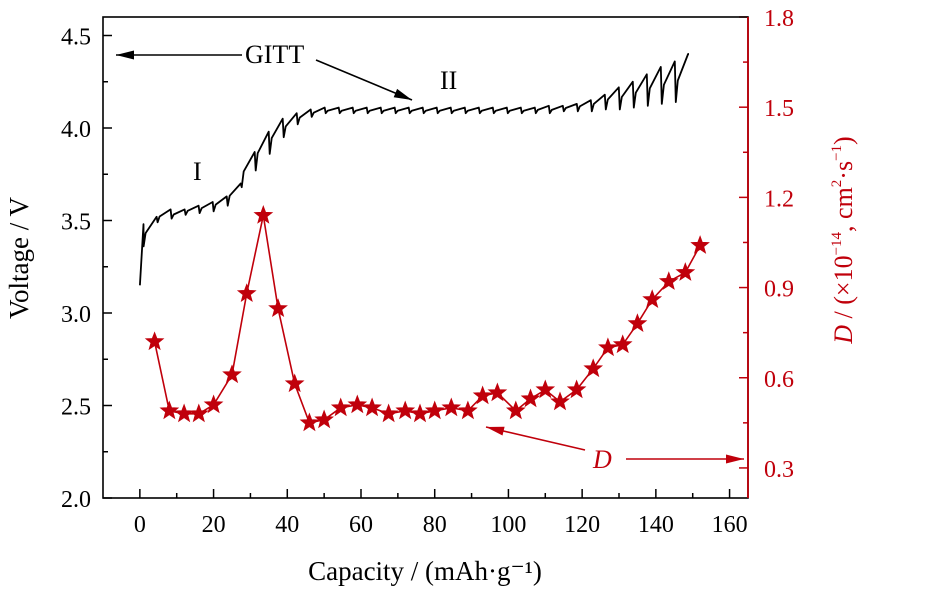 Image resolution: width=948 pixels, height=592 pixels. I want to click on bottom-tick-labels: 0 20 40 60 80 100 120 140 160, so click(441, 525).